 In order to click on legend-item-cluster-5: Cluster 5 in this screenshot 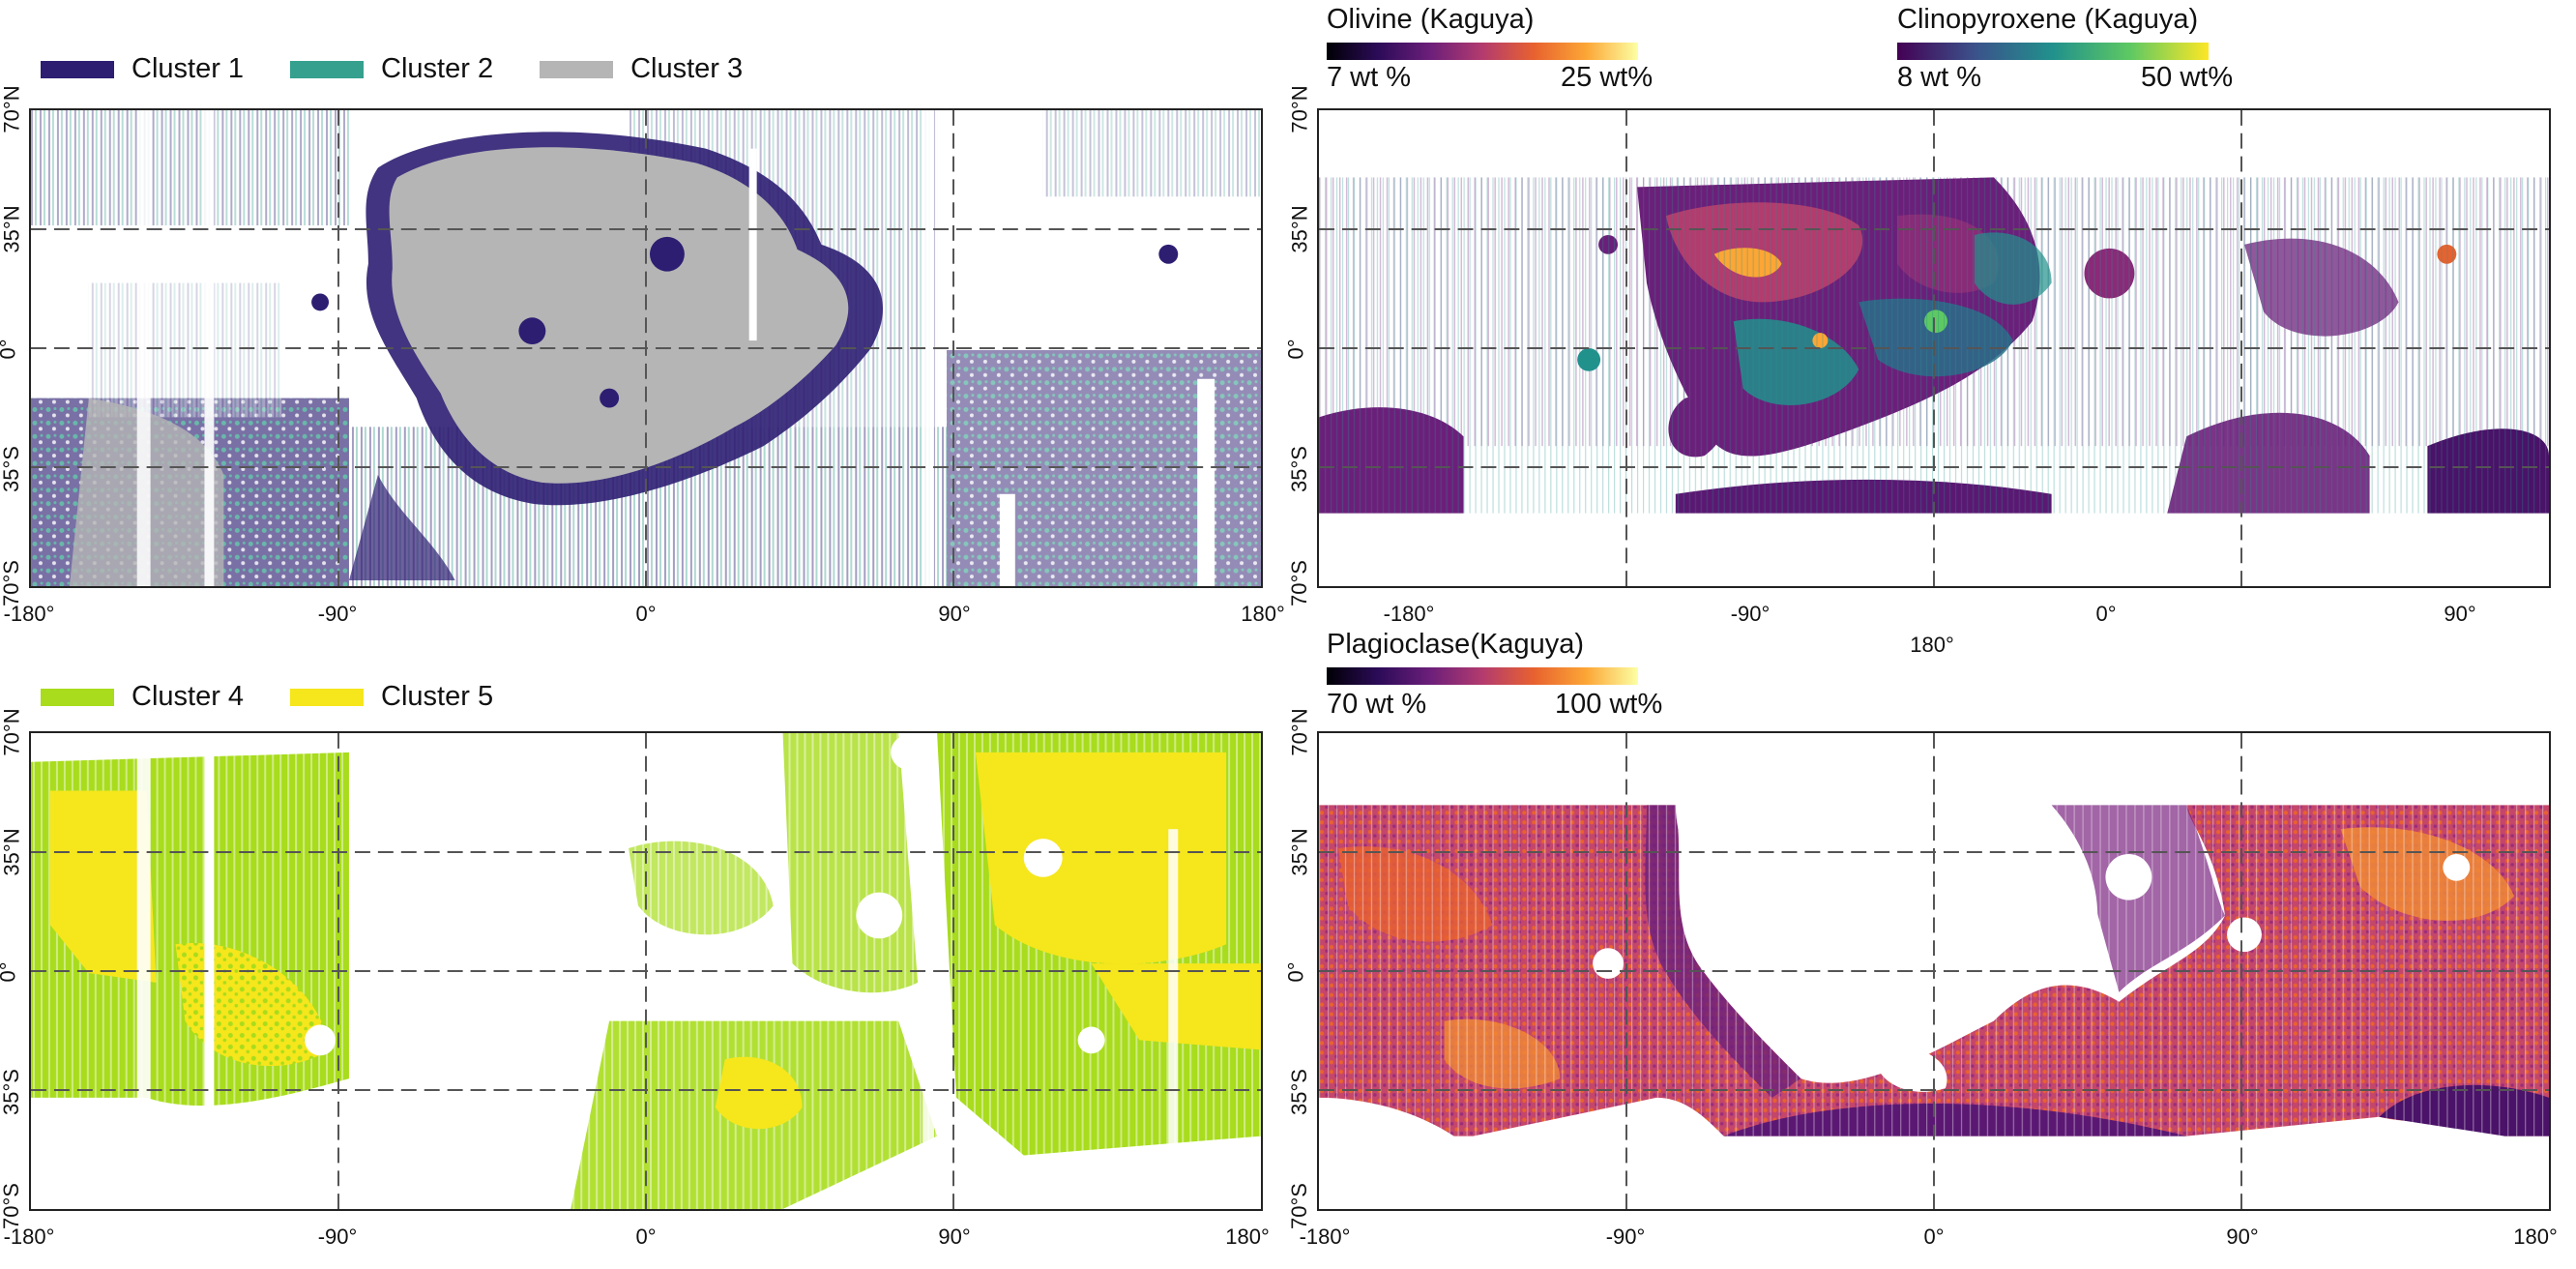, I will do `click(391, 697)`.